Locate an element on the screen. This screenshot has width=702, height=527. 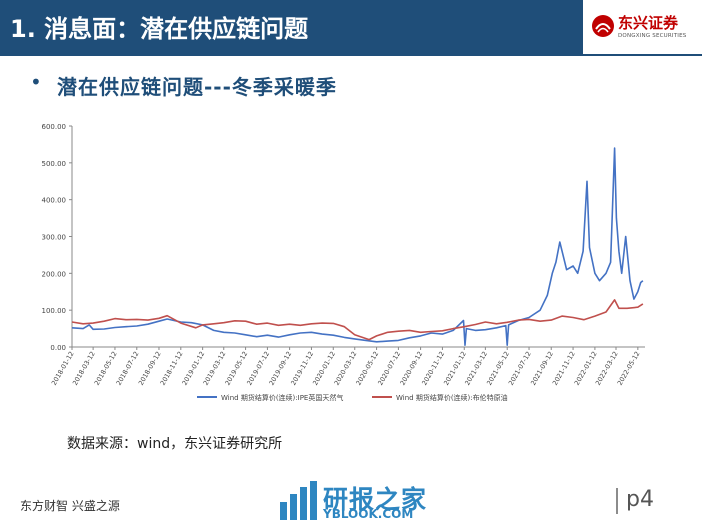
header-bar: 1. 消息面：潜在供应链问题 is located at coordinates (291, 27).